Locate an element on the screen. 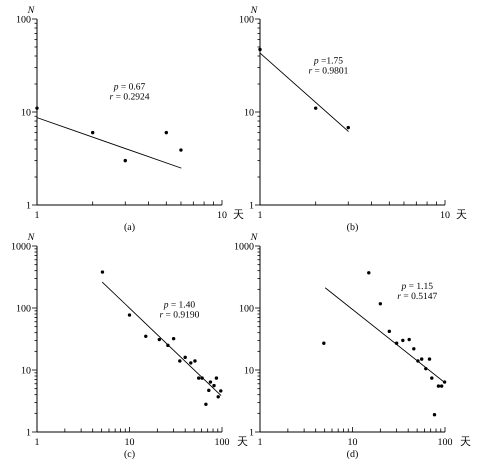 The image size is (491, 468). text: (d) is located at coordinates (352, 454).